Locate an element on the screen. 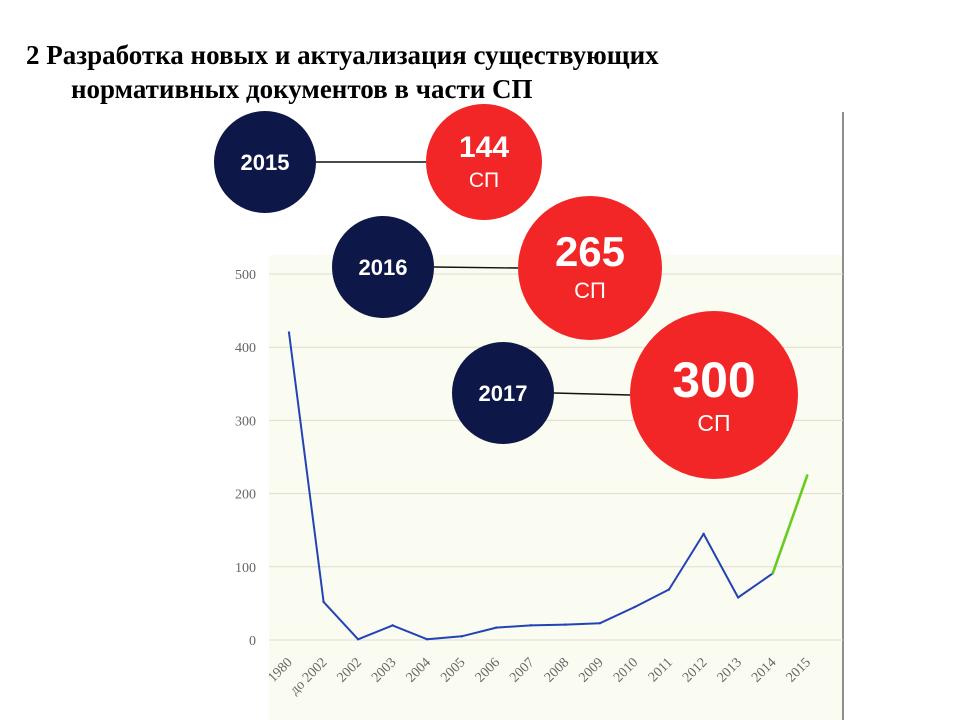 Image resolution: width=960 pixels, height=720 pixels. y-tick-labels: 0 100 200 300 400 500 is located at coordinates (245, 458).